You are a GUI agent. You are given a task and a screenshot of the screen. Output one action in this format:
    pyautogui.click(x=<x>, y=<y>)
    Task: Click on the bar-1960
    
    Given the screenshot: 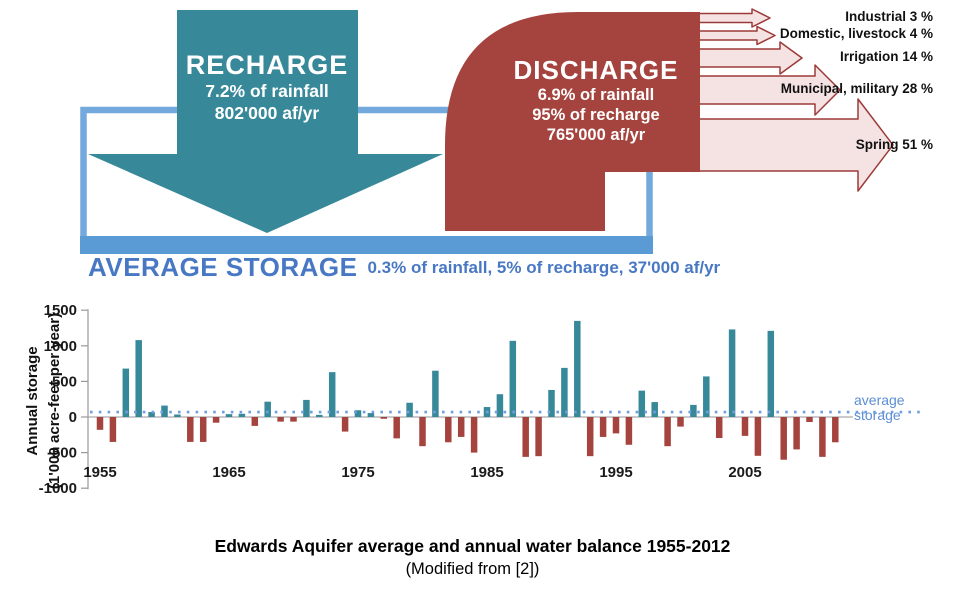 What is the action you would take?
    pyautogui.click(x=164, y=411)
    